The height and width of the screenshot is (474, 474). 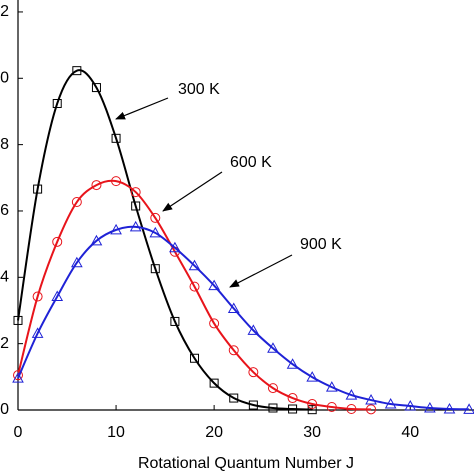 I want to click on annotation: 600 K, so click(x=251, y=162).